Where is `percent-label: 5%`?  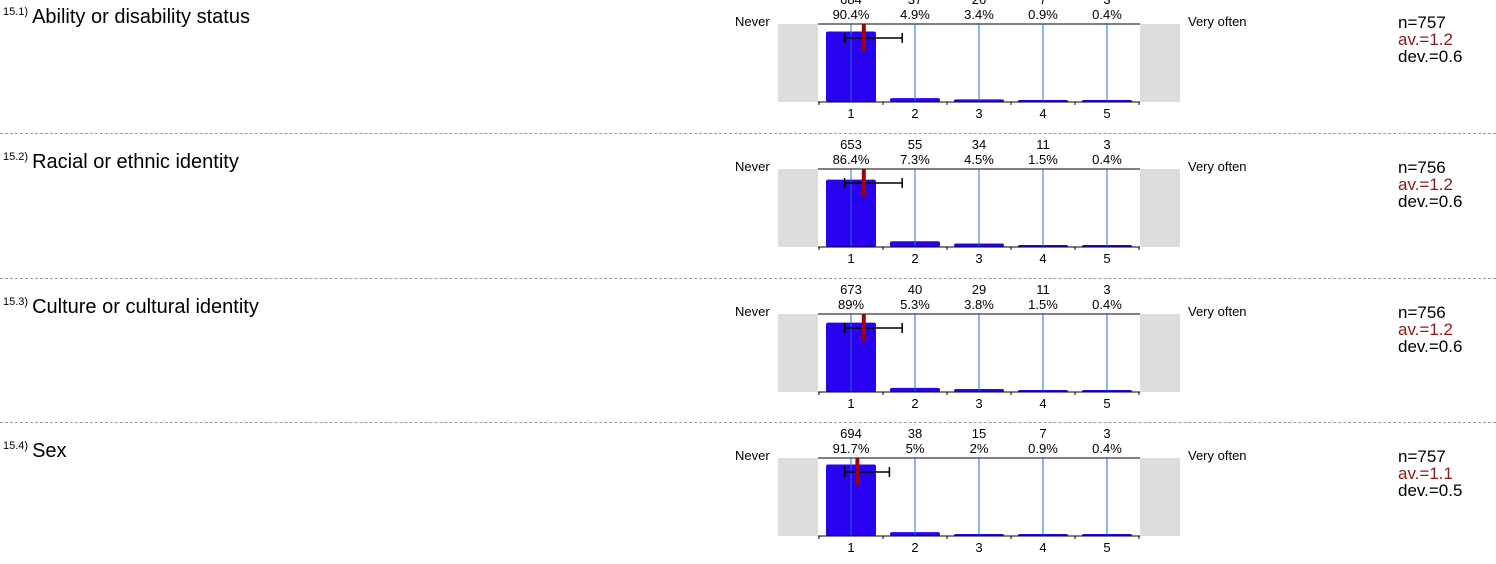 percent-label: 5% is located at coordinates (915, 448).